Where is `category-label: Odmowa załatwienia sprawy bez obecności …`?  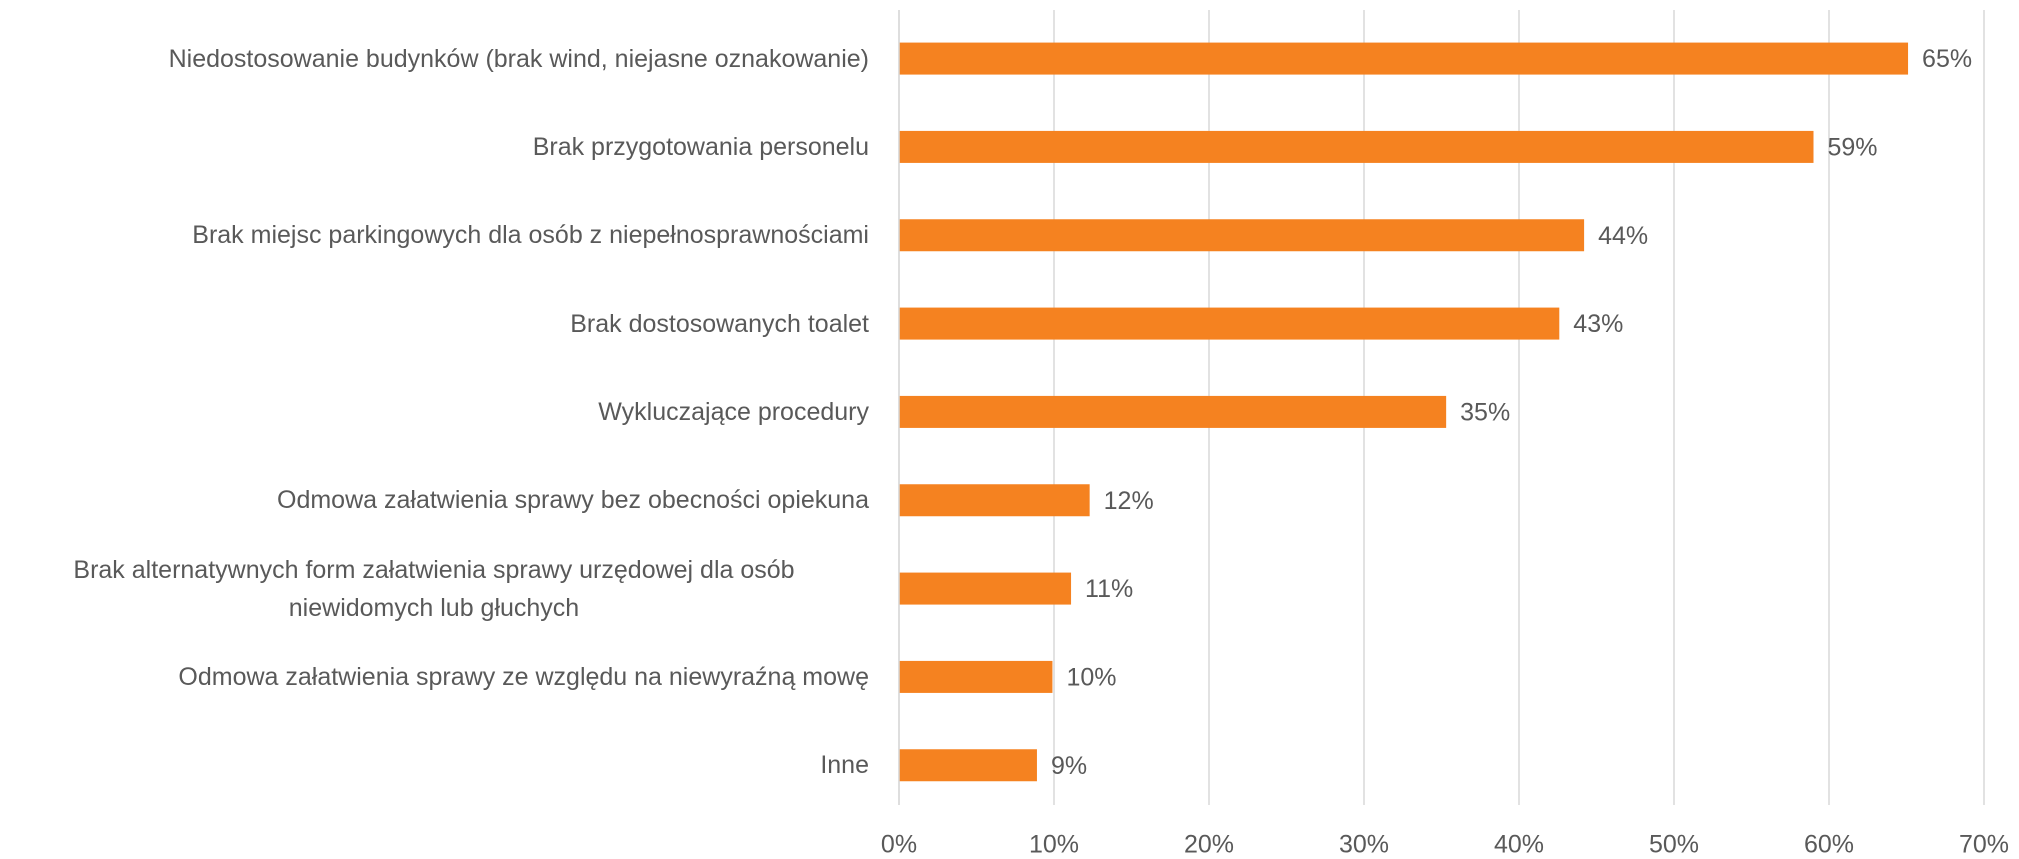
category-label: Odmowa załatwienia sprawy bez obecności … is located at coordinates (573, 500).